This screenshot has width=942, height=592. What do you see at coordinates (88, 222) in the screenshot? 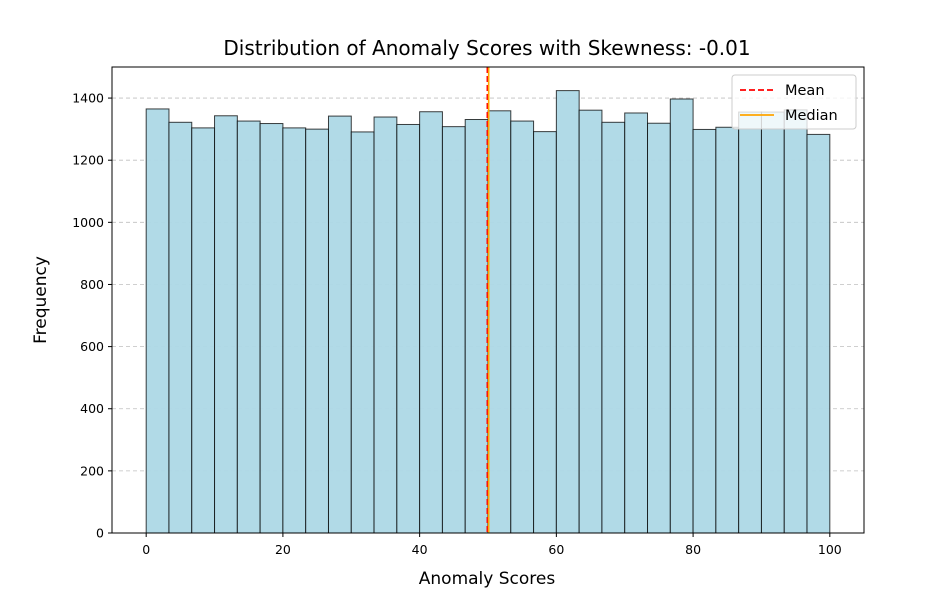
I see `y-tick-label: 1000` at bounding box center [88, 222].